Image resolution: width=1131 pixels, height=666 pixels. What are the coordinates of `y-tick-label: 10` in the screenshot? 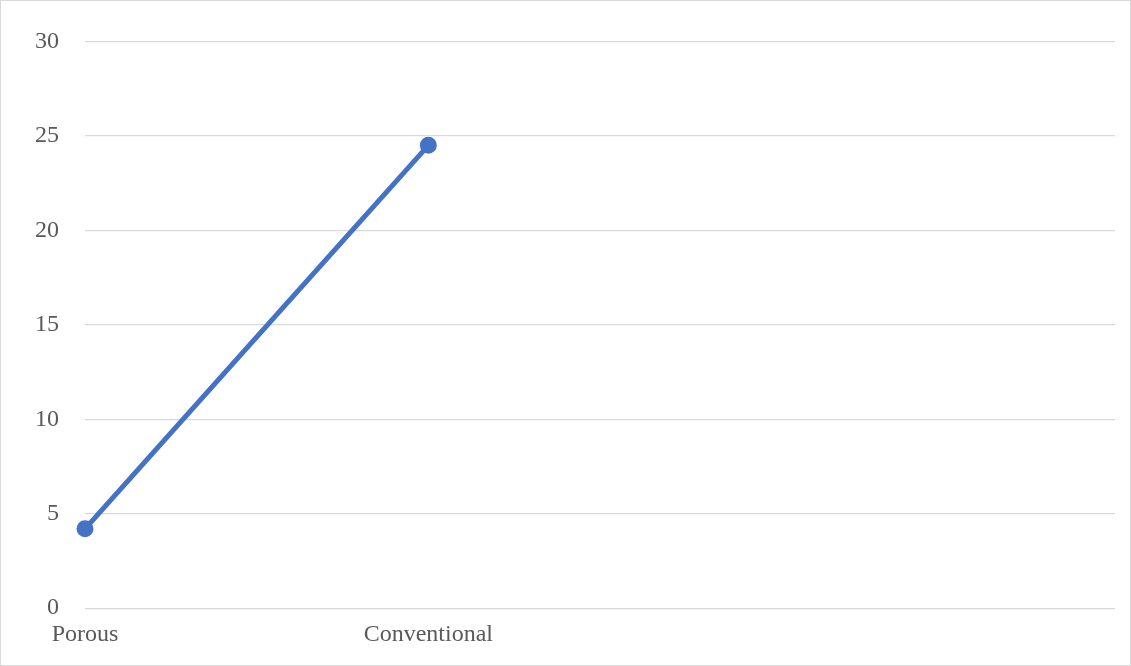 It's located at (47, 417).